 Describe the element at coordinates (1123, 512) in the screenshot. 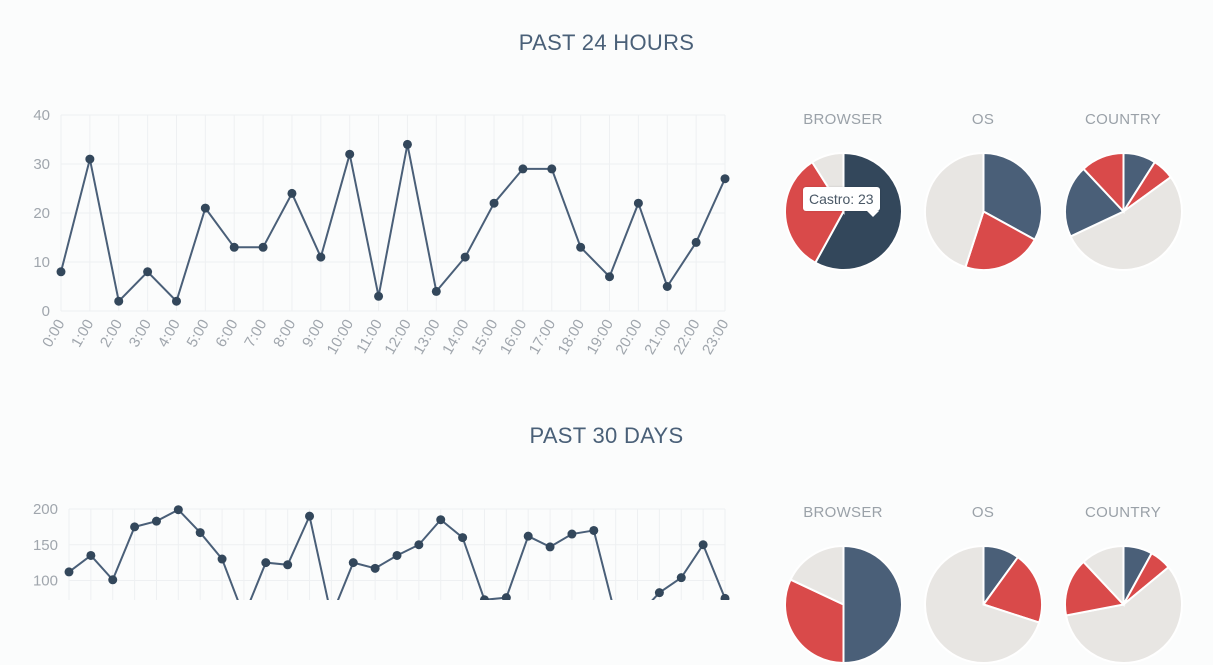

I see `pie-label-country-30d: COUNTRY` at that location.